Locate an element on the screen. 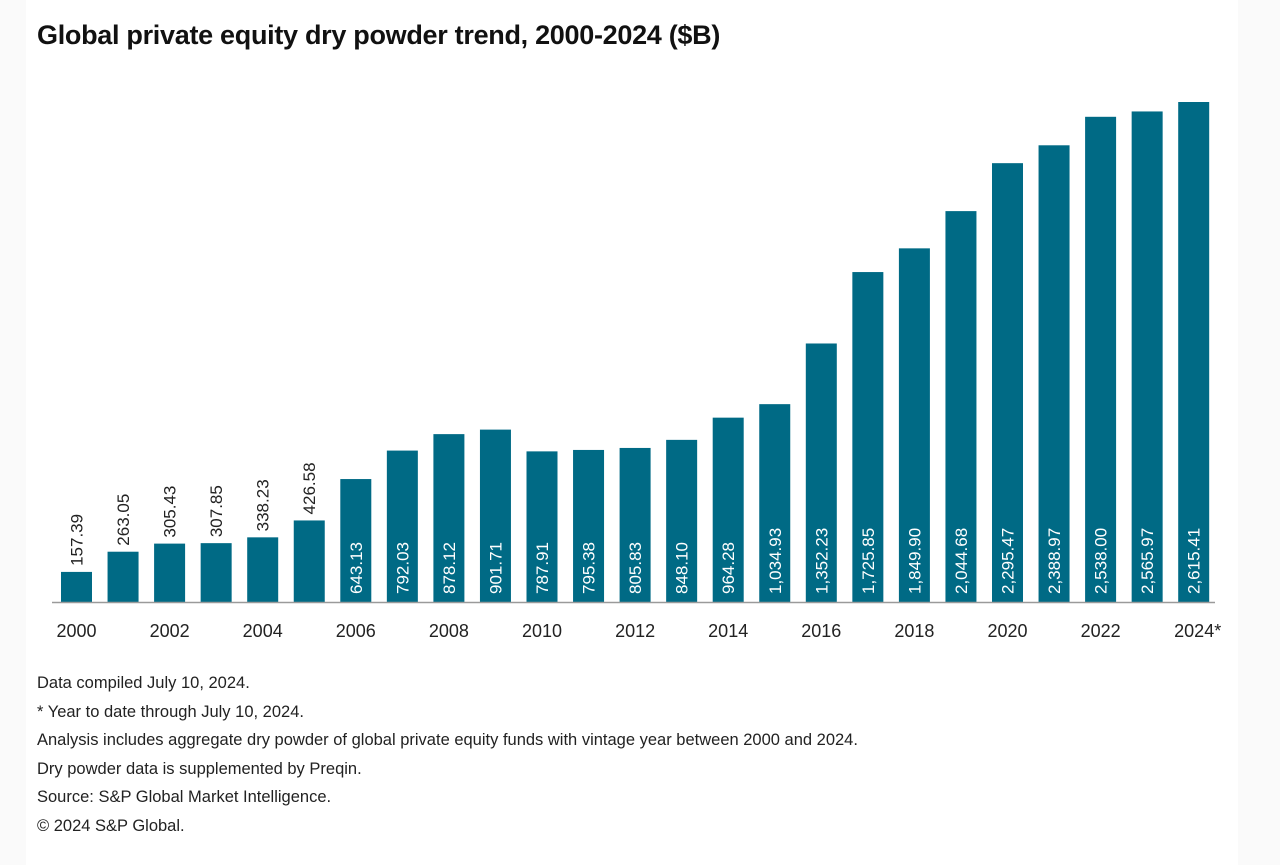  x-tick-2020: 2020 is located at coordinates (1007, 631).